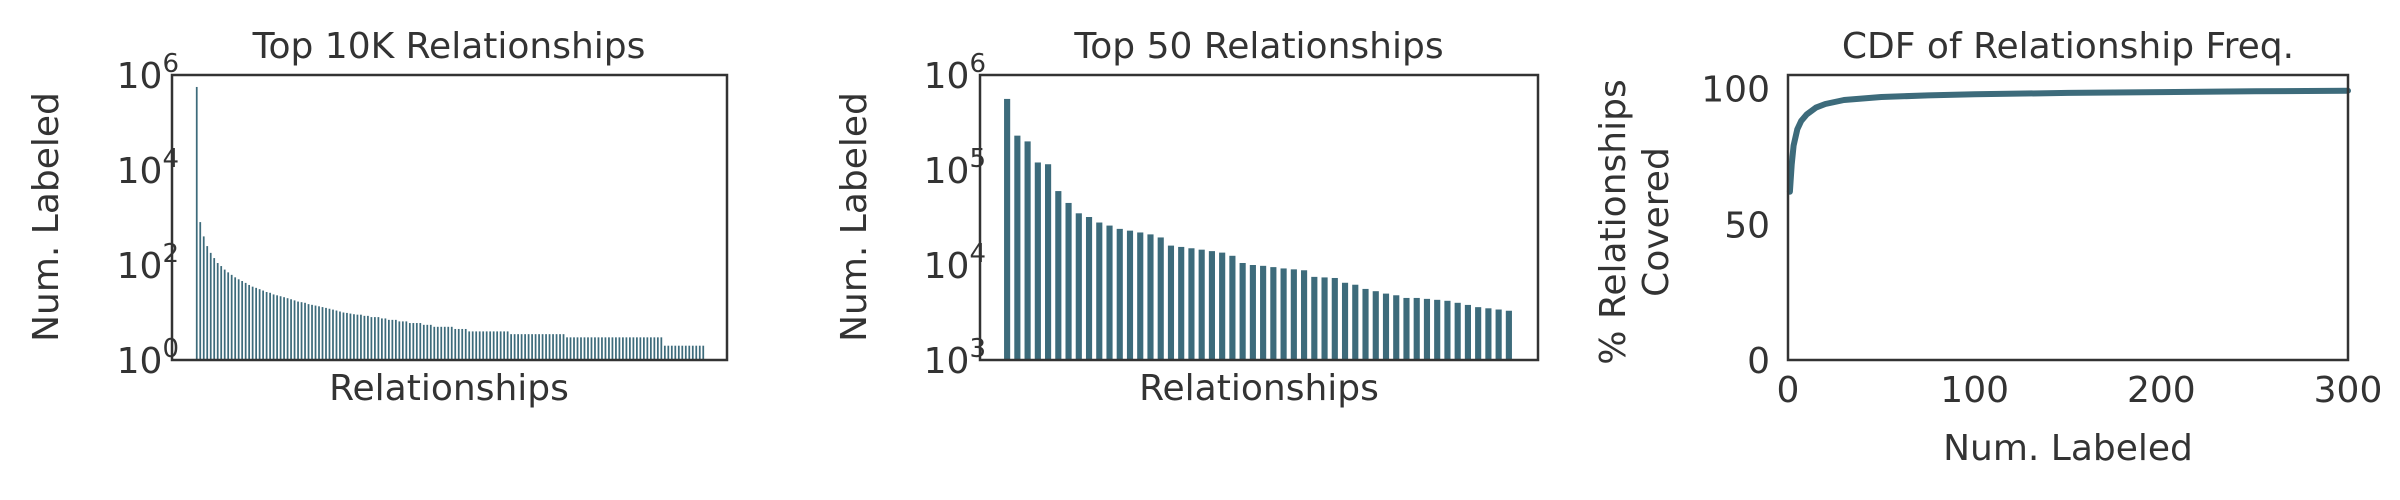  Describe the element at coordinates (1735, 90) in the screenshot. I see `y-tick-label: 100` at that location.